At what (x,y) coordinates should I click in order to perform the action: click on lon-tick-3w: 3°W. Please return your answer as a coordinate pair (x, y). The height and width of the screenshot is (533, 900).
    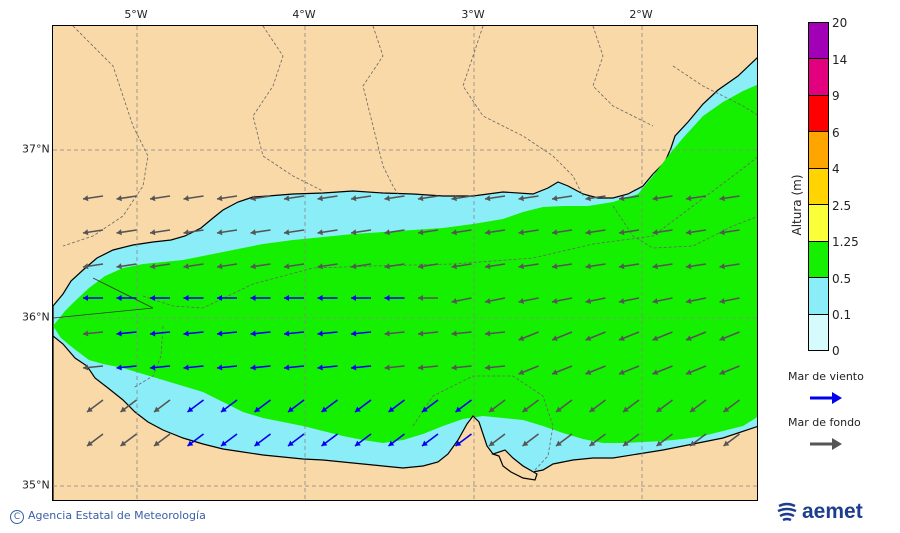
    Looking at the image, I should click on (473, 14).